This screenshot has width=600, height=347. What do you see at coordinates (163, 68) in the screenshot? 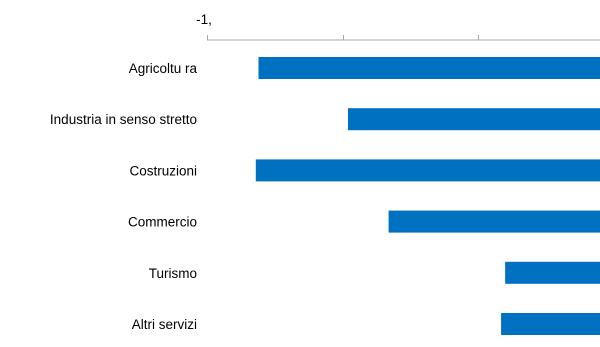
I see `category-label-agricoltura: Agricoltu ra` at bounding box center [163, 68].